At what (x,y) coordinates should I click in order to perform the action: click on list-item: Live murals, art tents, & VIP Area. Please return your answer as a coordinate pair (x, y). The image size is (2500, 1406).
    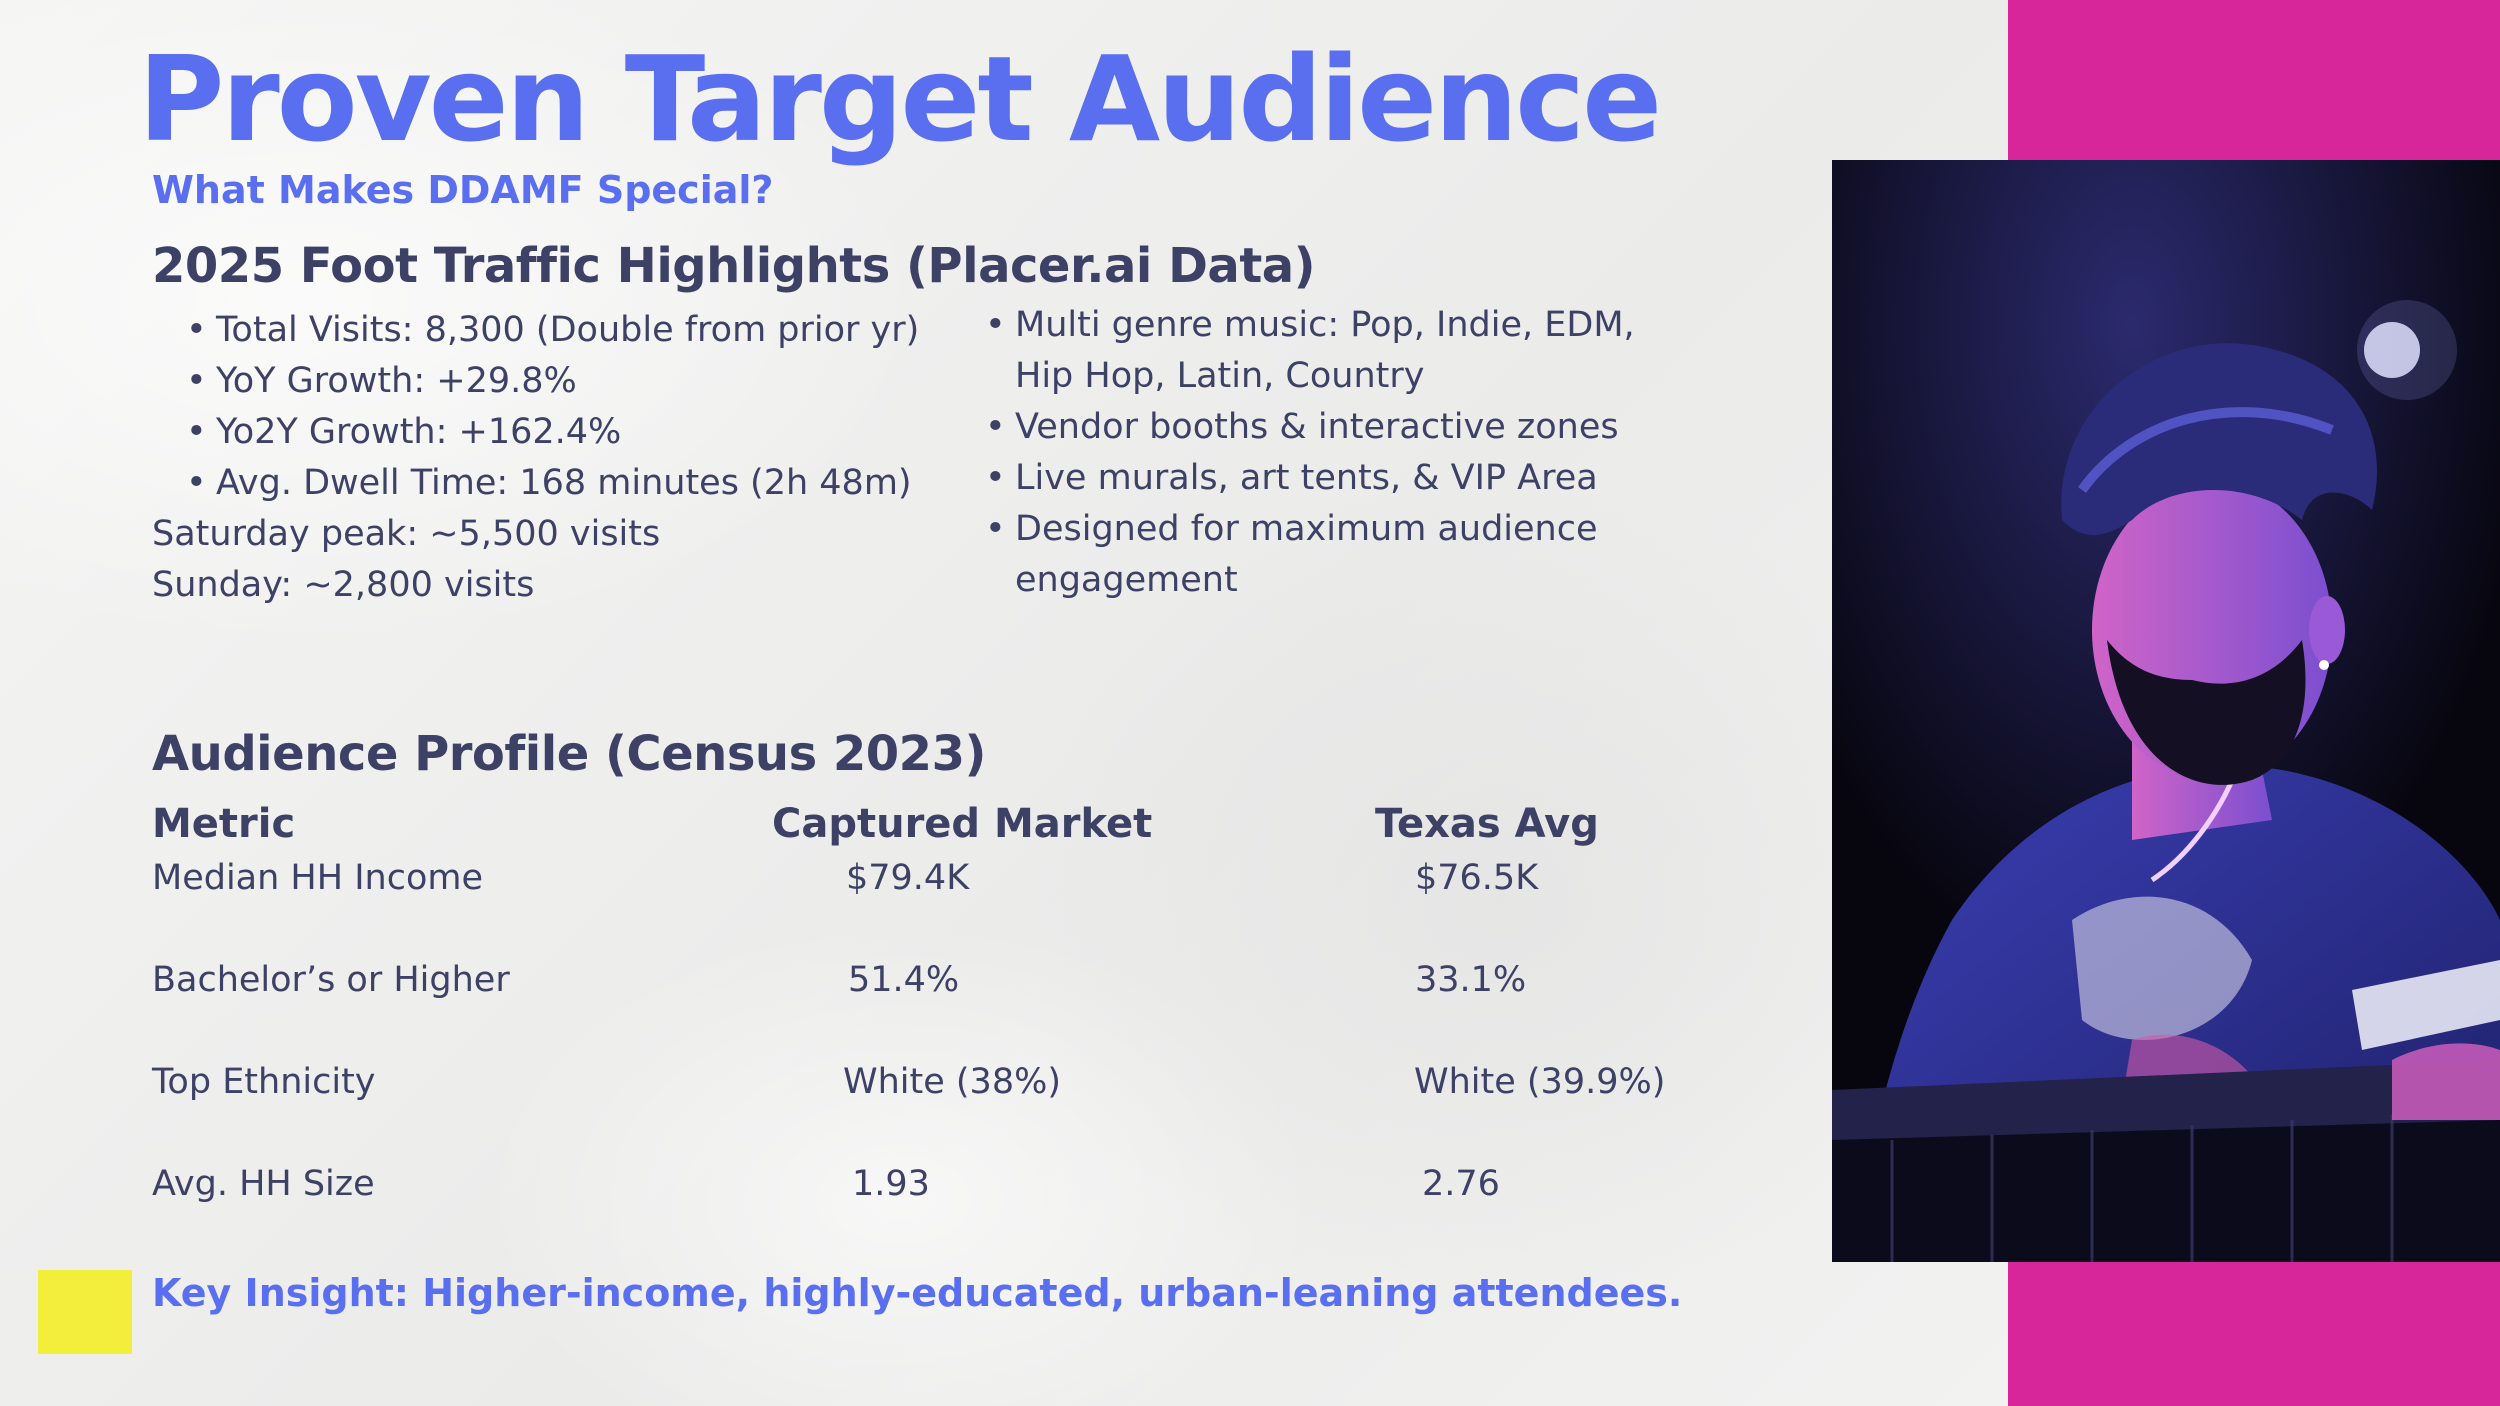
    Looking at the image, I should click on (1335, 478).